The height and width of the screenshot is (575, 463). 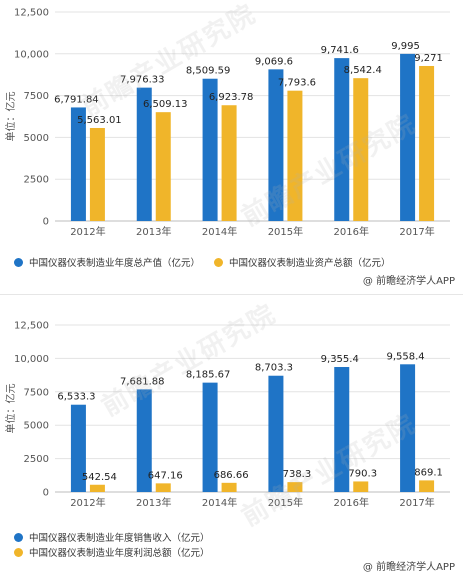 What do you see at coordinates (428, 58) in the screenshot?
I see `data-label-series2: 9,271` at bounding box center [428, 58].